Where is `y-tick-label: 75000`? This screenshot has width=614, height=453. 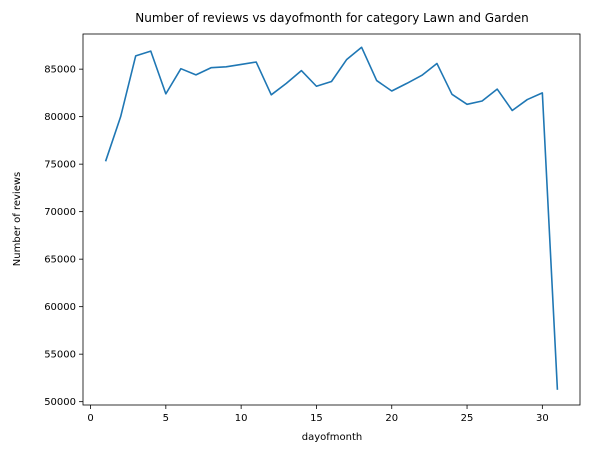 y-tick-label: 75000 is located at coordinates (60, 165).